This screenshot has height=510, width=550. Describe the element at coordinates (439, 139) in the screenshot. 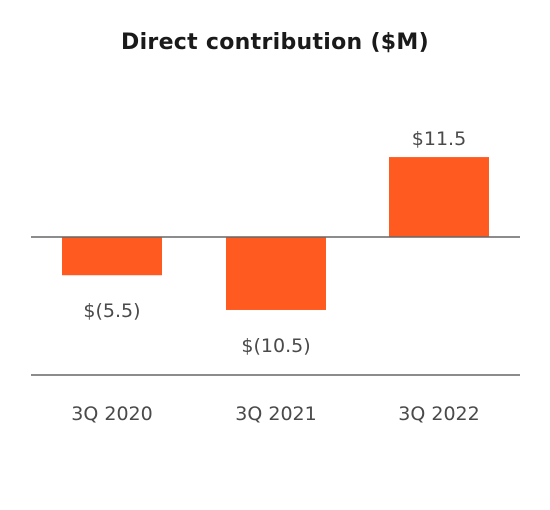

I see `value-label-3q-2022: $11.5` at that location.